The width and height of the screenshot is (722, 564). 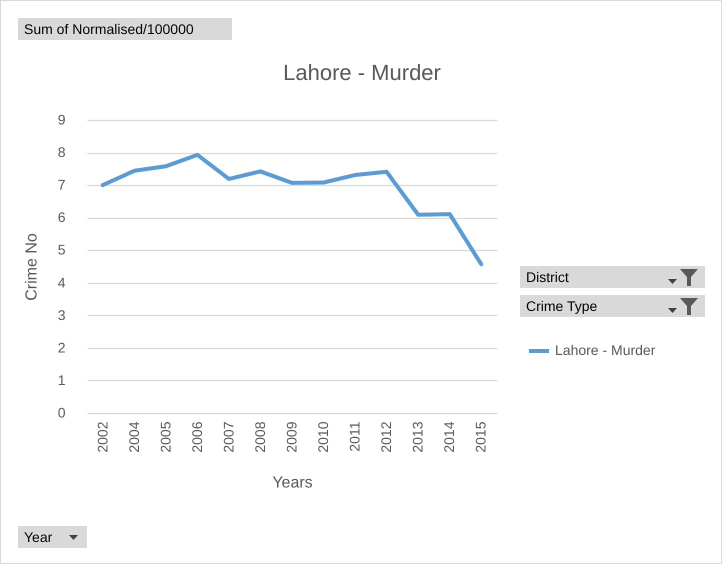 I want to click on x-tick-label: 2007, so click(x=228, y=437).